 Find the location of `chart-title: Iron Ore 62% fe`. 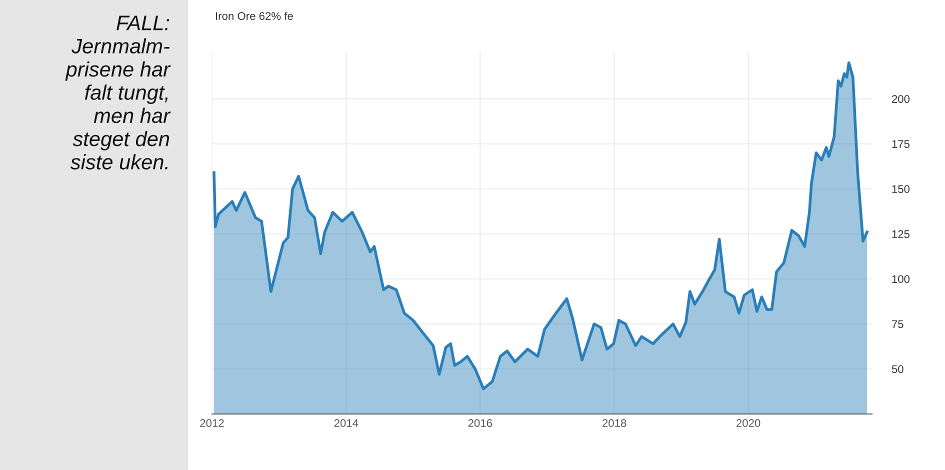

chart-title: Iron Ore 62% fe is located at coordinates (254, 16).